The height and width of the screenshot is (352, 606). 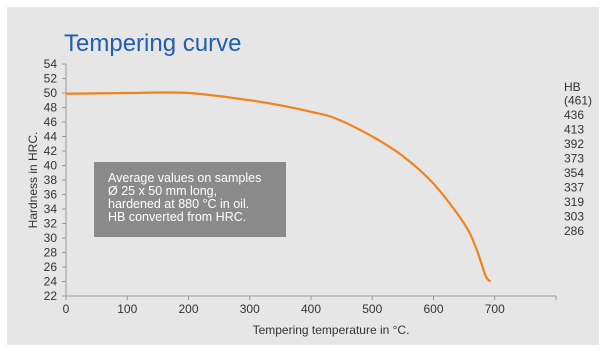 What do you see at coordinates (51, 296) in the screenshot?
I see `y-tick-label: 22` at bounding box center [51, 296].